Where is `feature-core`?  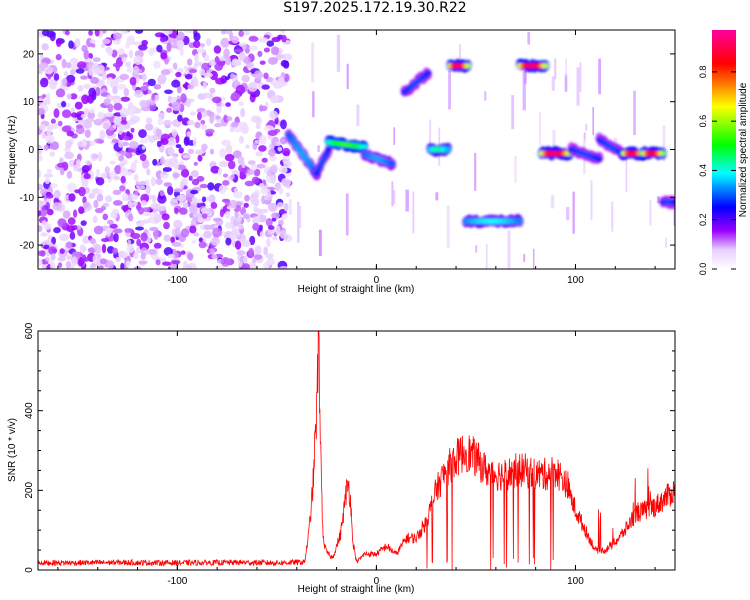
feature-core is located at coordinates (468, 66).